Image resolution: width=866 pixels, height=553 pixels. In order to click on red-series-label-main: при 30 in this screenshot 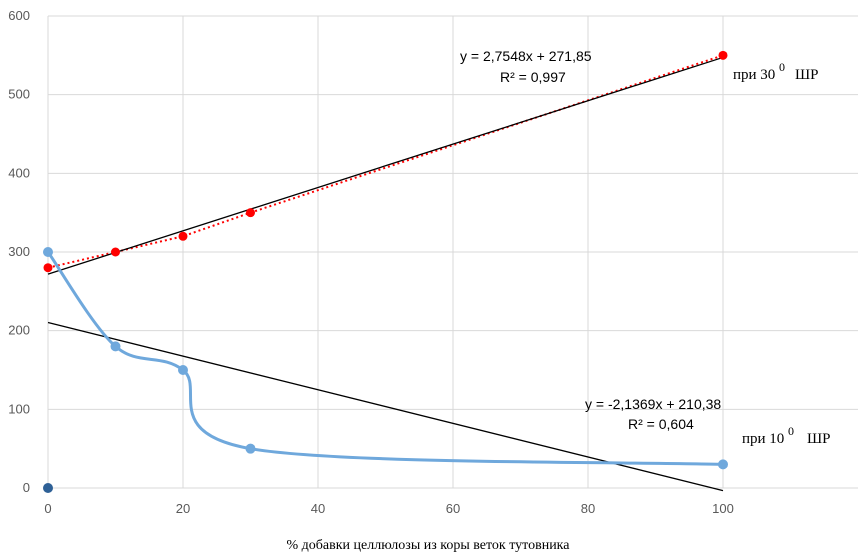, I will do `click(754, 75)`.